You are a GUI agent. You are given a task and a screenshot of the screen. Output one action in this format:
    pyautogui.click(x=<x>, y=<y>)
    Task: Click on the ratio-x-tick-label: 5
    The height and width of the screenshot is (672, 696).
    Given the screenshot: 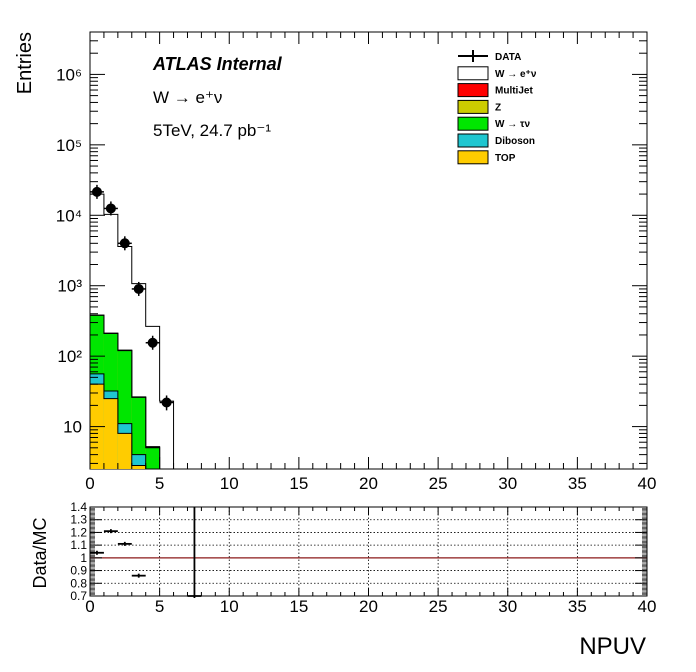 What is the action you would take?
    pyautogui.click(x=159, y=606)
    